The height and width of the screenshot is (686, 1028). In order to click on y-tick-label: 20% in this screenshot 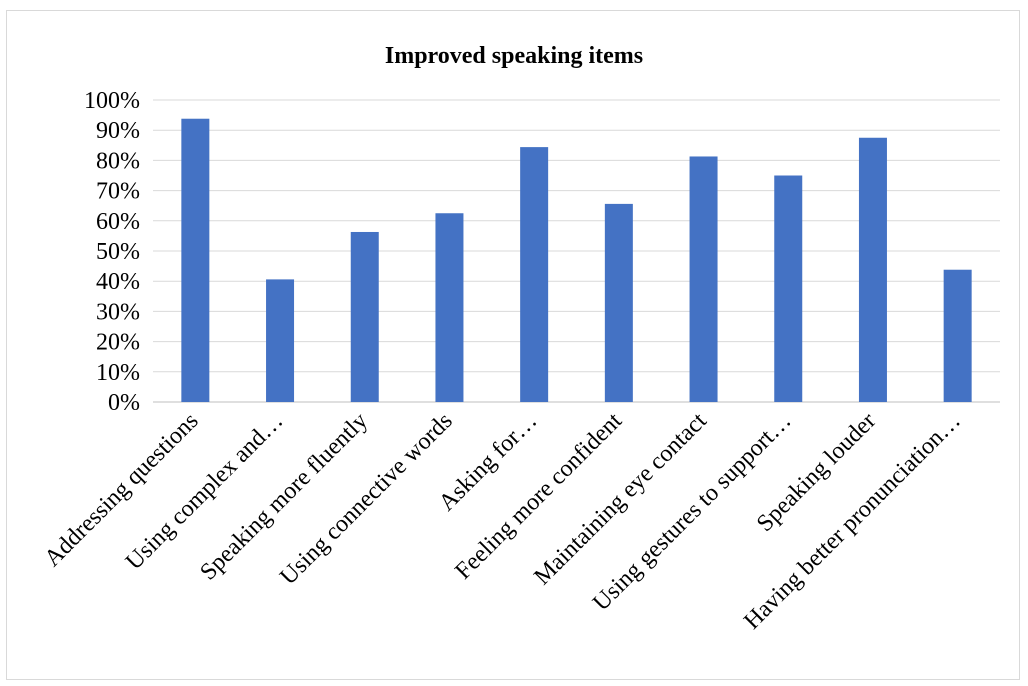, I will do `click(118, 343)`.